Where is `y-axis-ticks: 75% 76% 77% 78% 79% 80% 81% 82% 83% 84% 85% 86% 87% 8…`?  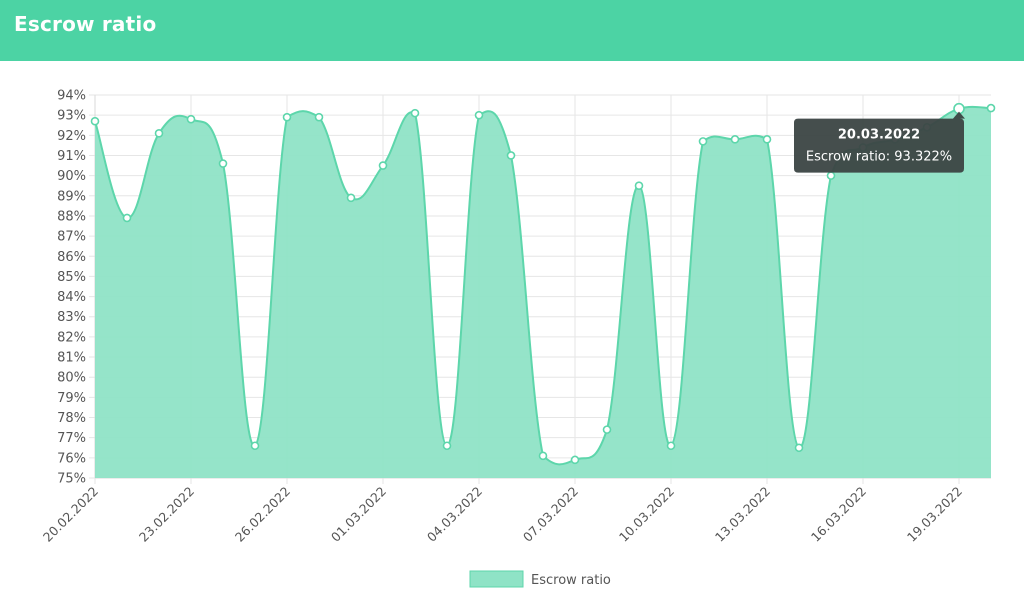 y-axis-ticks: 75% 76% 77% 78% 79% 80% 81% 82% 83% 84% 85% 86% 87% 8… is located at coordinates (71, 288).